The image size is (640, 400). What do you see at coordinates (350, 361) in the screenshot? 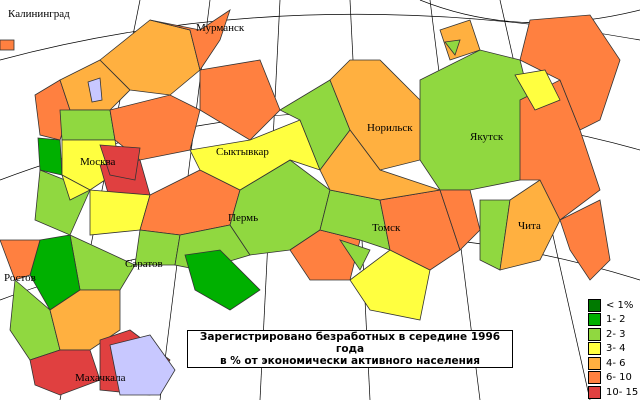
I see `title-line-2: в % от экономически активного населения` at bounding box center [350, 361].